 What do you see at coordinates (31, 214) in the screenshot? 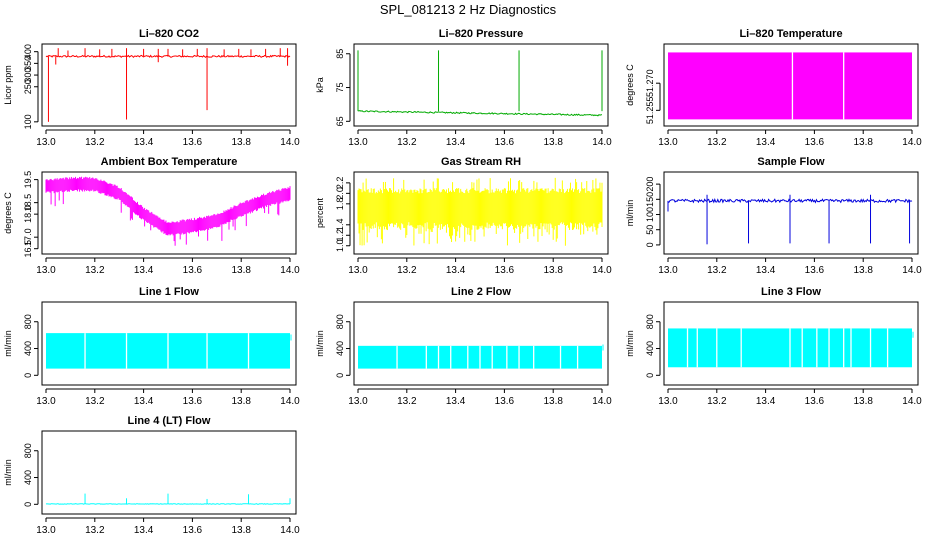
I see `y-axis: 16.517.0 18.018.5 19.5` at bounding box center [31, 214].